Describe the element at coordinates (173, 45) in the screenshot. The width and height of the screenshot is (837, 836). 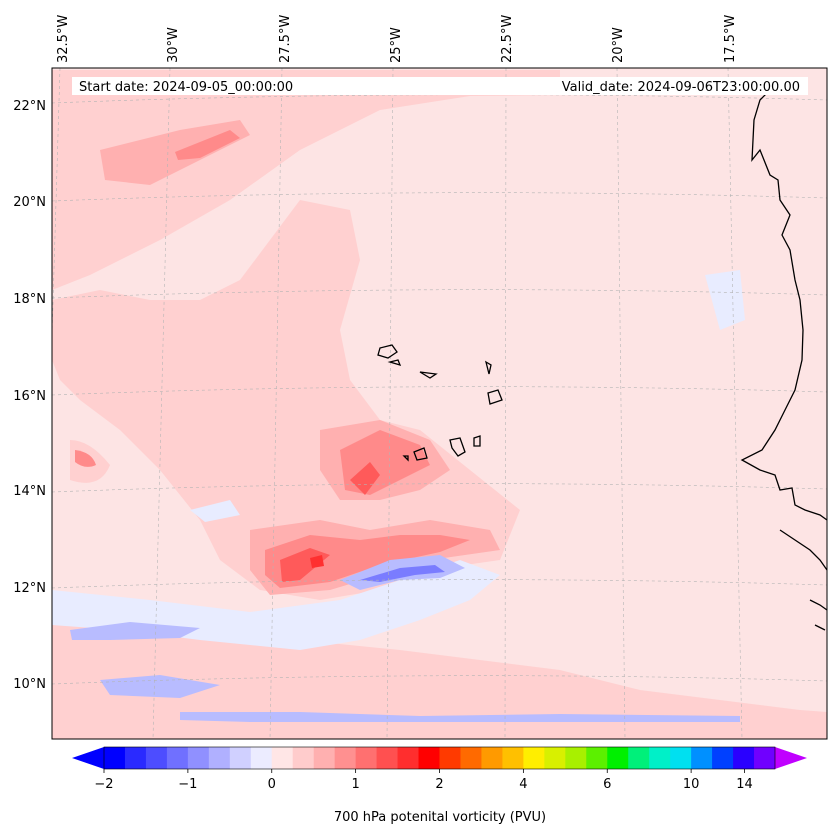
I see `lon-label: 30°W` at that location.